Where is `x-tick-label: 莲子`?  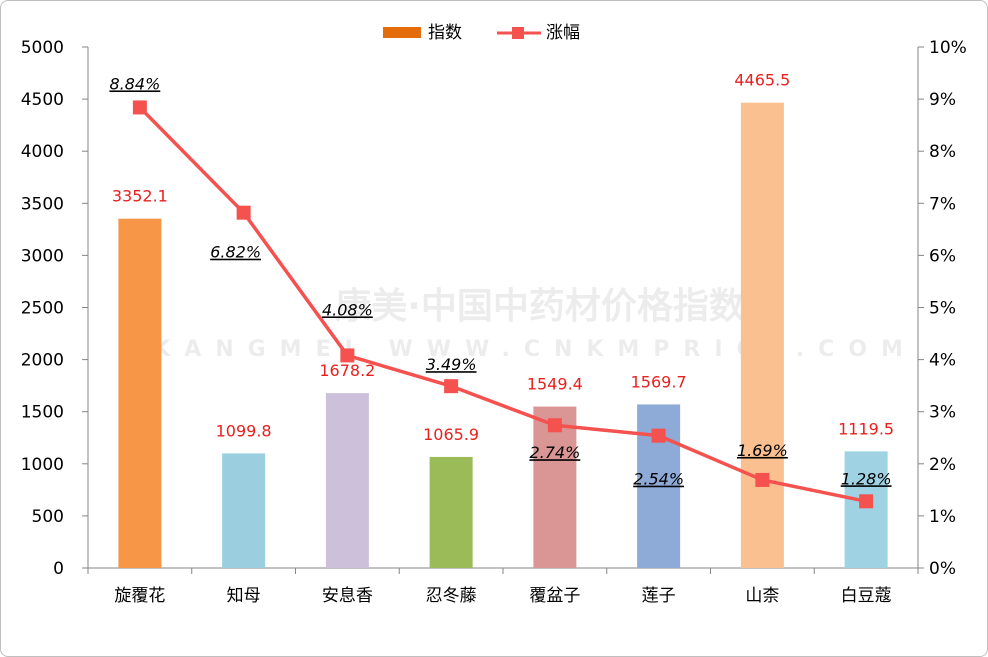 x-tick-label: 莲子 is located at coordinates (659, 596).